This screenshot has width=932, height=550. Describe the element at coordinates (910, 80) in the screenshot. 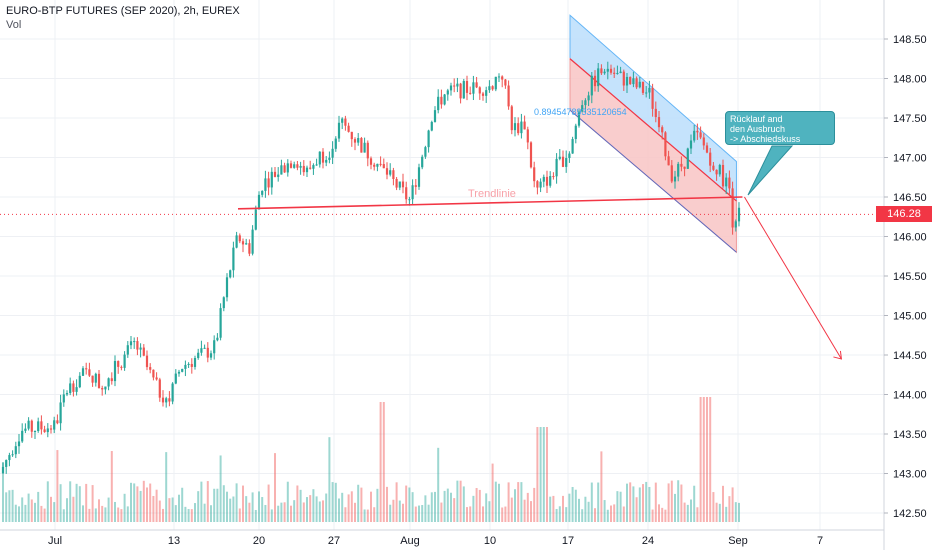

I see `price-tick-label: 148.00` at that location.